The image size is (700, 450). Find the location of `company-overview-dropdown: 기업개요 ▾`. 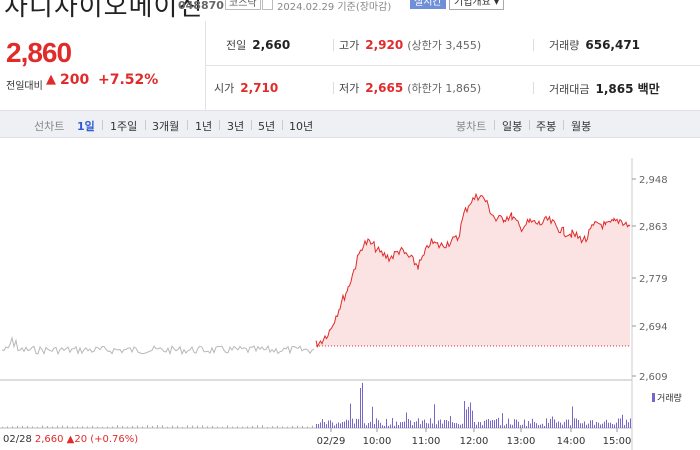

company-overview-dropdown: 기업개요 ▾ is located at coordinates (476, 5).